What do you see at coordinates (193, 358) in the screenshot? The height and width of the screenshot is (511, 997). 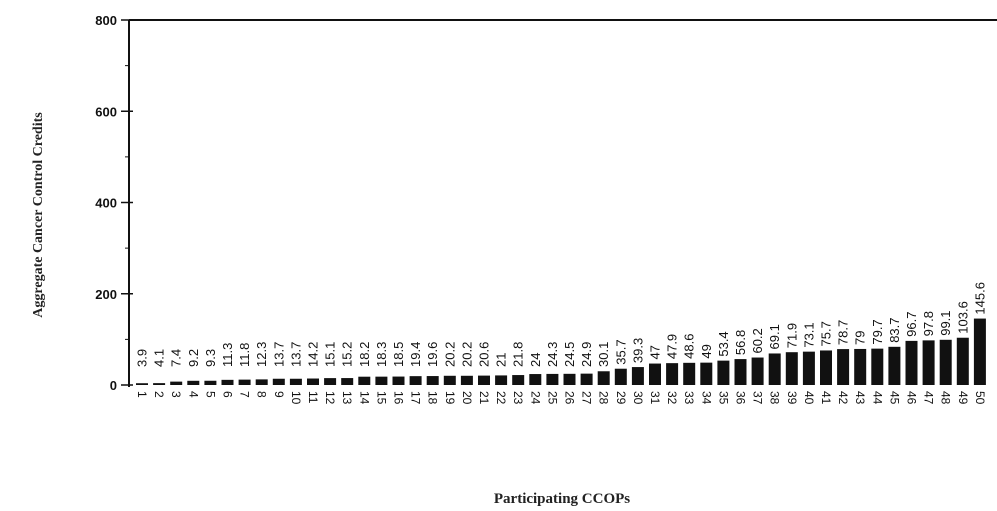 I see `data-label: 9.2` at bounding box center [193, 358].